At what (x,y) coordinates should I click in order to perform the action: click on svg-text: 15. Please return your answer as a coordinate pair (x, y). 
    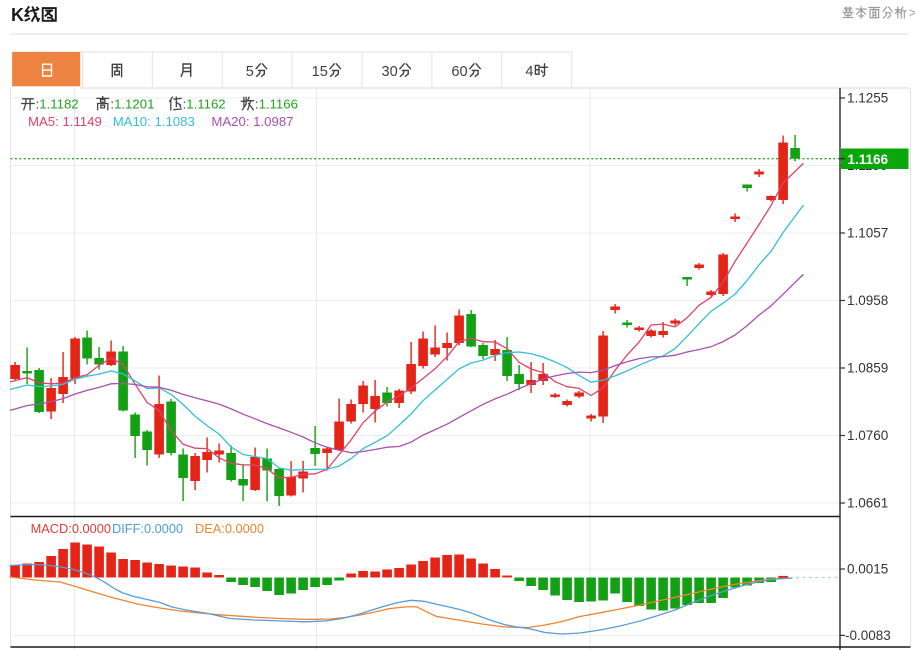
    Looking at the image, I should click on (320, 72).